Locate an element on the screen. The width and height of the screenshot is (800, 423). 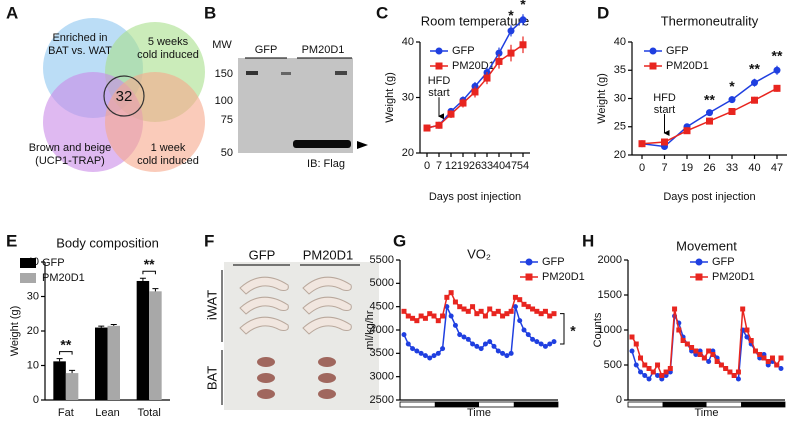
panel-letter: C is located at coordinates (382, 12).